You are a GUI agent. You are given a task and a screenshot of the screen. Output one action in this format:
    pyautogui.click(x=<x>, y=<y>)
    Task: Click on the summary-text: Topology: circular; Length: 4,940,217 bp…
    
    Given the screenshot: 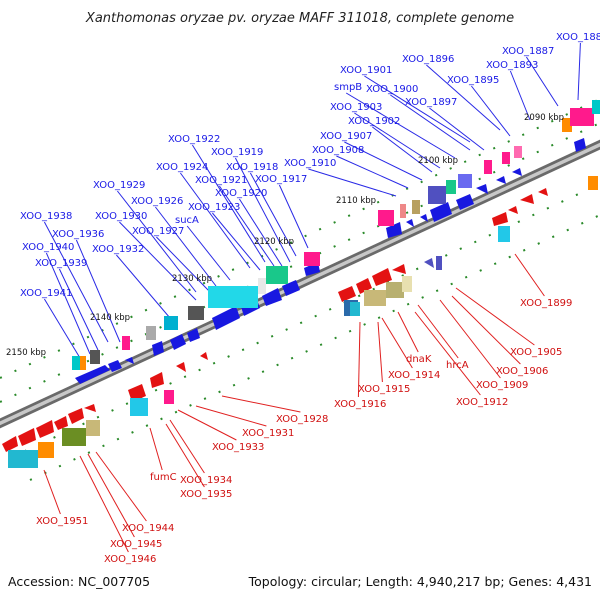 What is the action you would take?
    pyautogui.click(x=420, y=581)
    